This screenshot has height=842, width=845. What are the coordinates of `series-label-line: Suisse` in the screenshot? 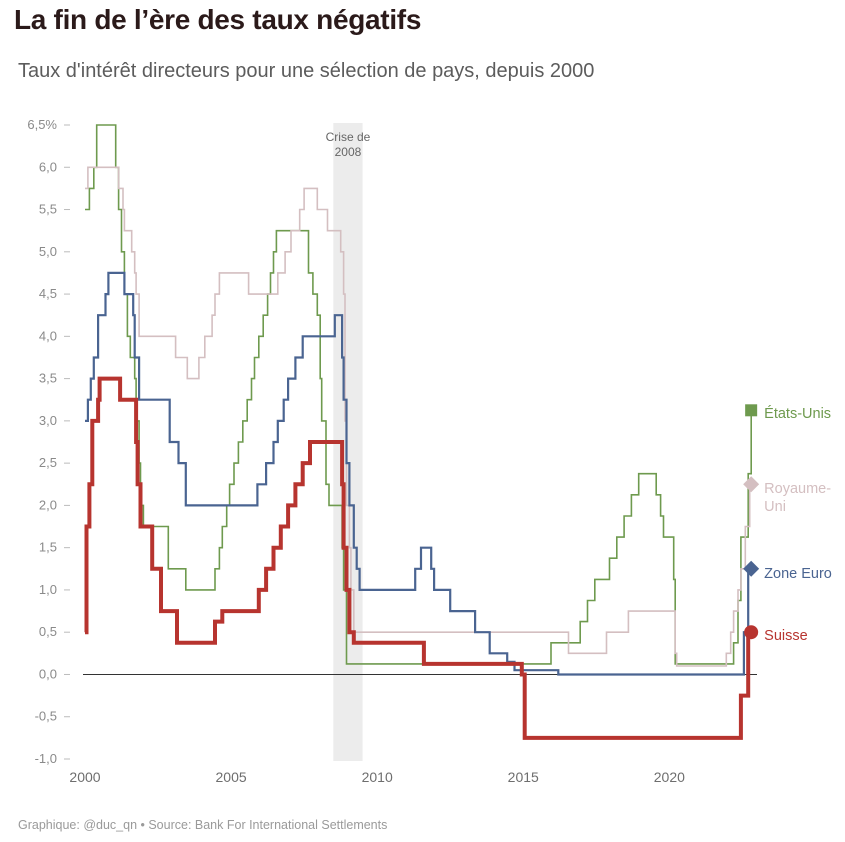 It's located at (786, 636).